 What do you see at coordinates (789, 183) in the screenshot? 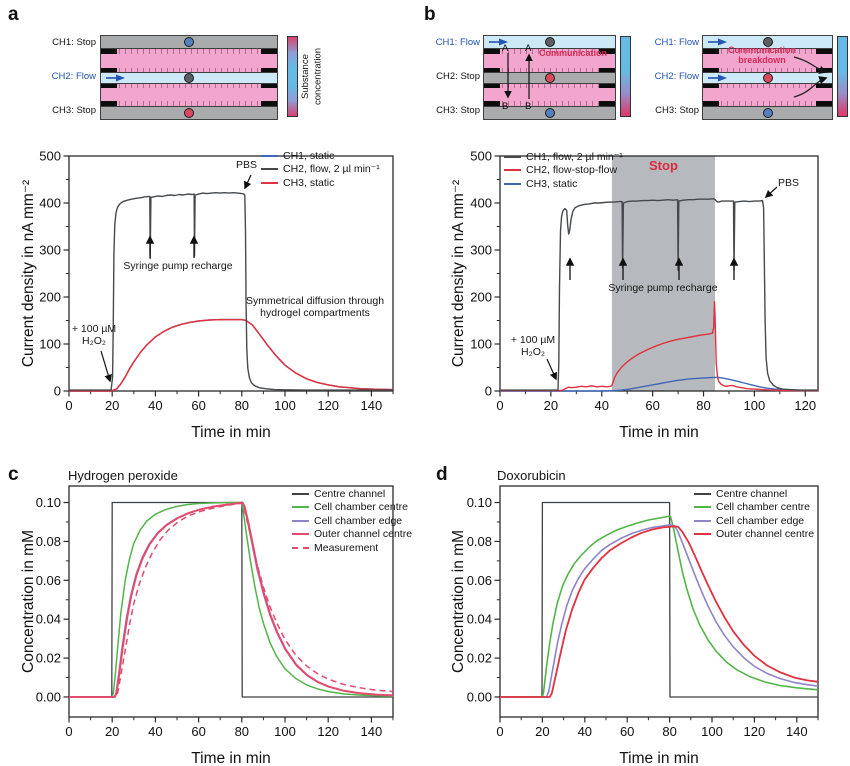
I see `pbs-annotation-b: PBS` at bounding box center [789, 183].